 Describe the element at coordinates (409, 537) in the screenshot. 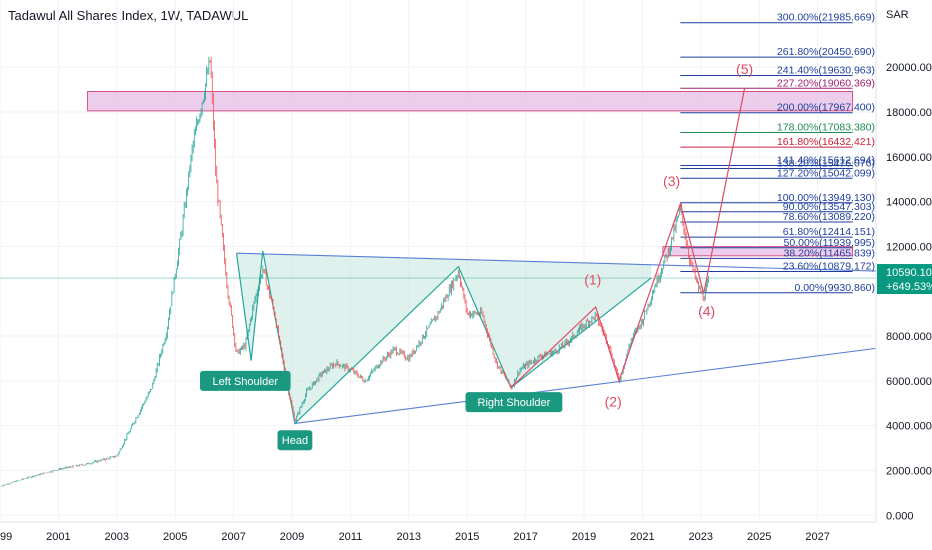

I see `x-tick-label: 2013` at that location.